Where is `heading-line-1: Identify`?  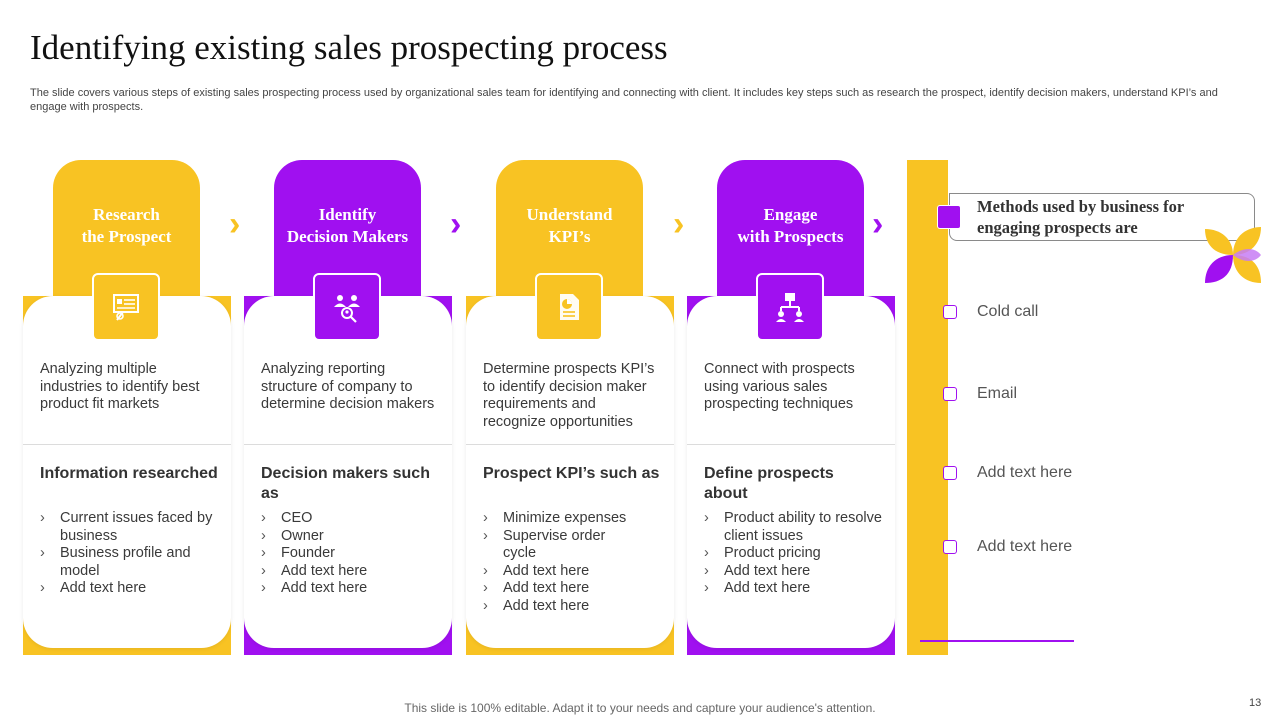
heading-line-1: Identify is located at coordinates (347, 214).